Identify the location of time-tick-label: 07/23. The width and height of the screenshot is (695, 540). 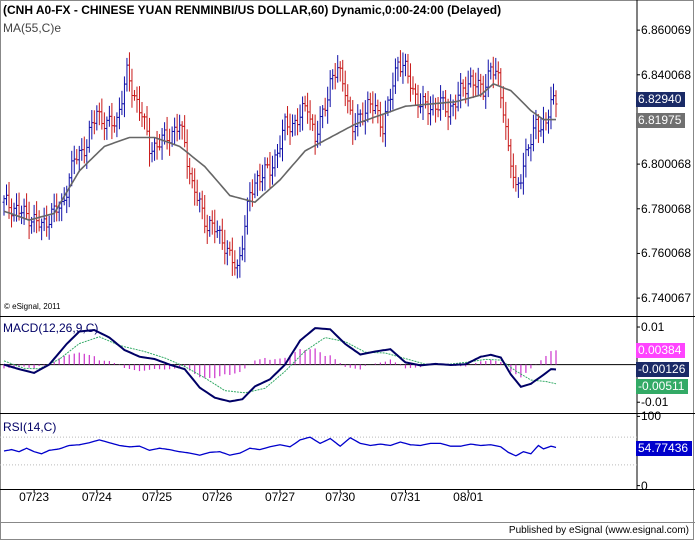
(34, 497).